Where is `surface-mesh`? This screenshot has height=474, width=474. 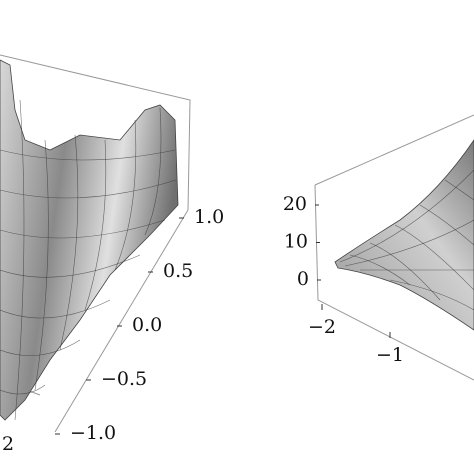
surface-mesh is located at coordinates (406, 240).